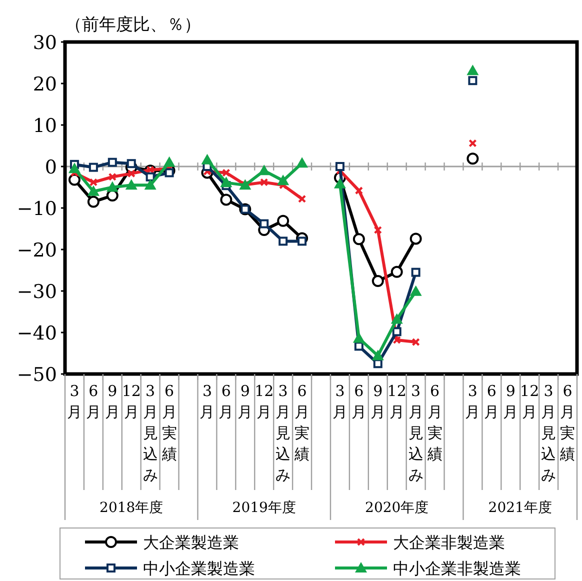  What do you see at coordinates (133, 25) in the screenshot?
I see `y-axis-title: （前年度比、％）` at bounding box center [133, 25].